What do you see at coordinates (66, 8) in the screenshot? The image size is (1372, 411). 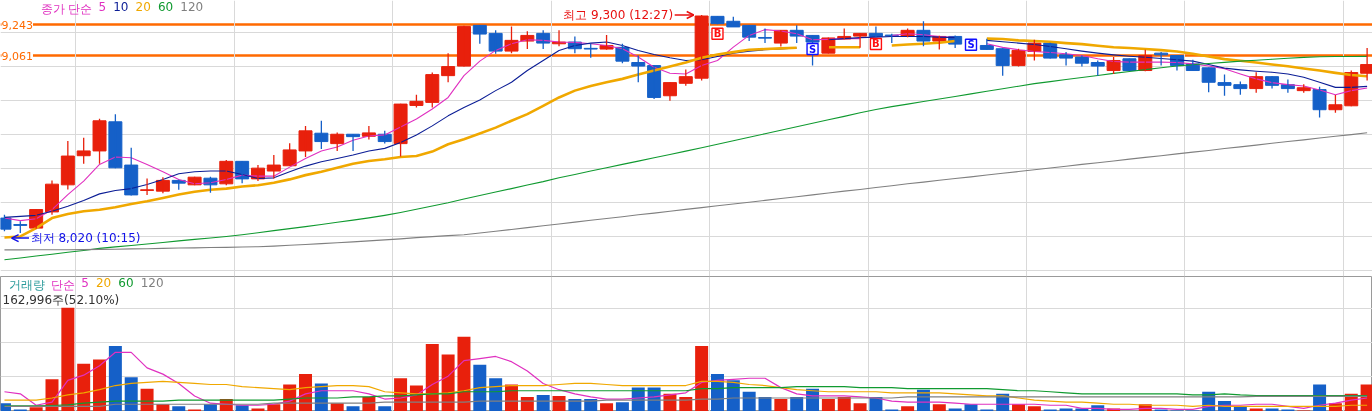 I see `chart-subtitle: 종가 단순` at bounding box center [66, 8].